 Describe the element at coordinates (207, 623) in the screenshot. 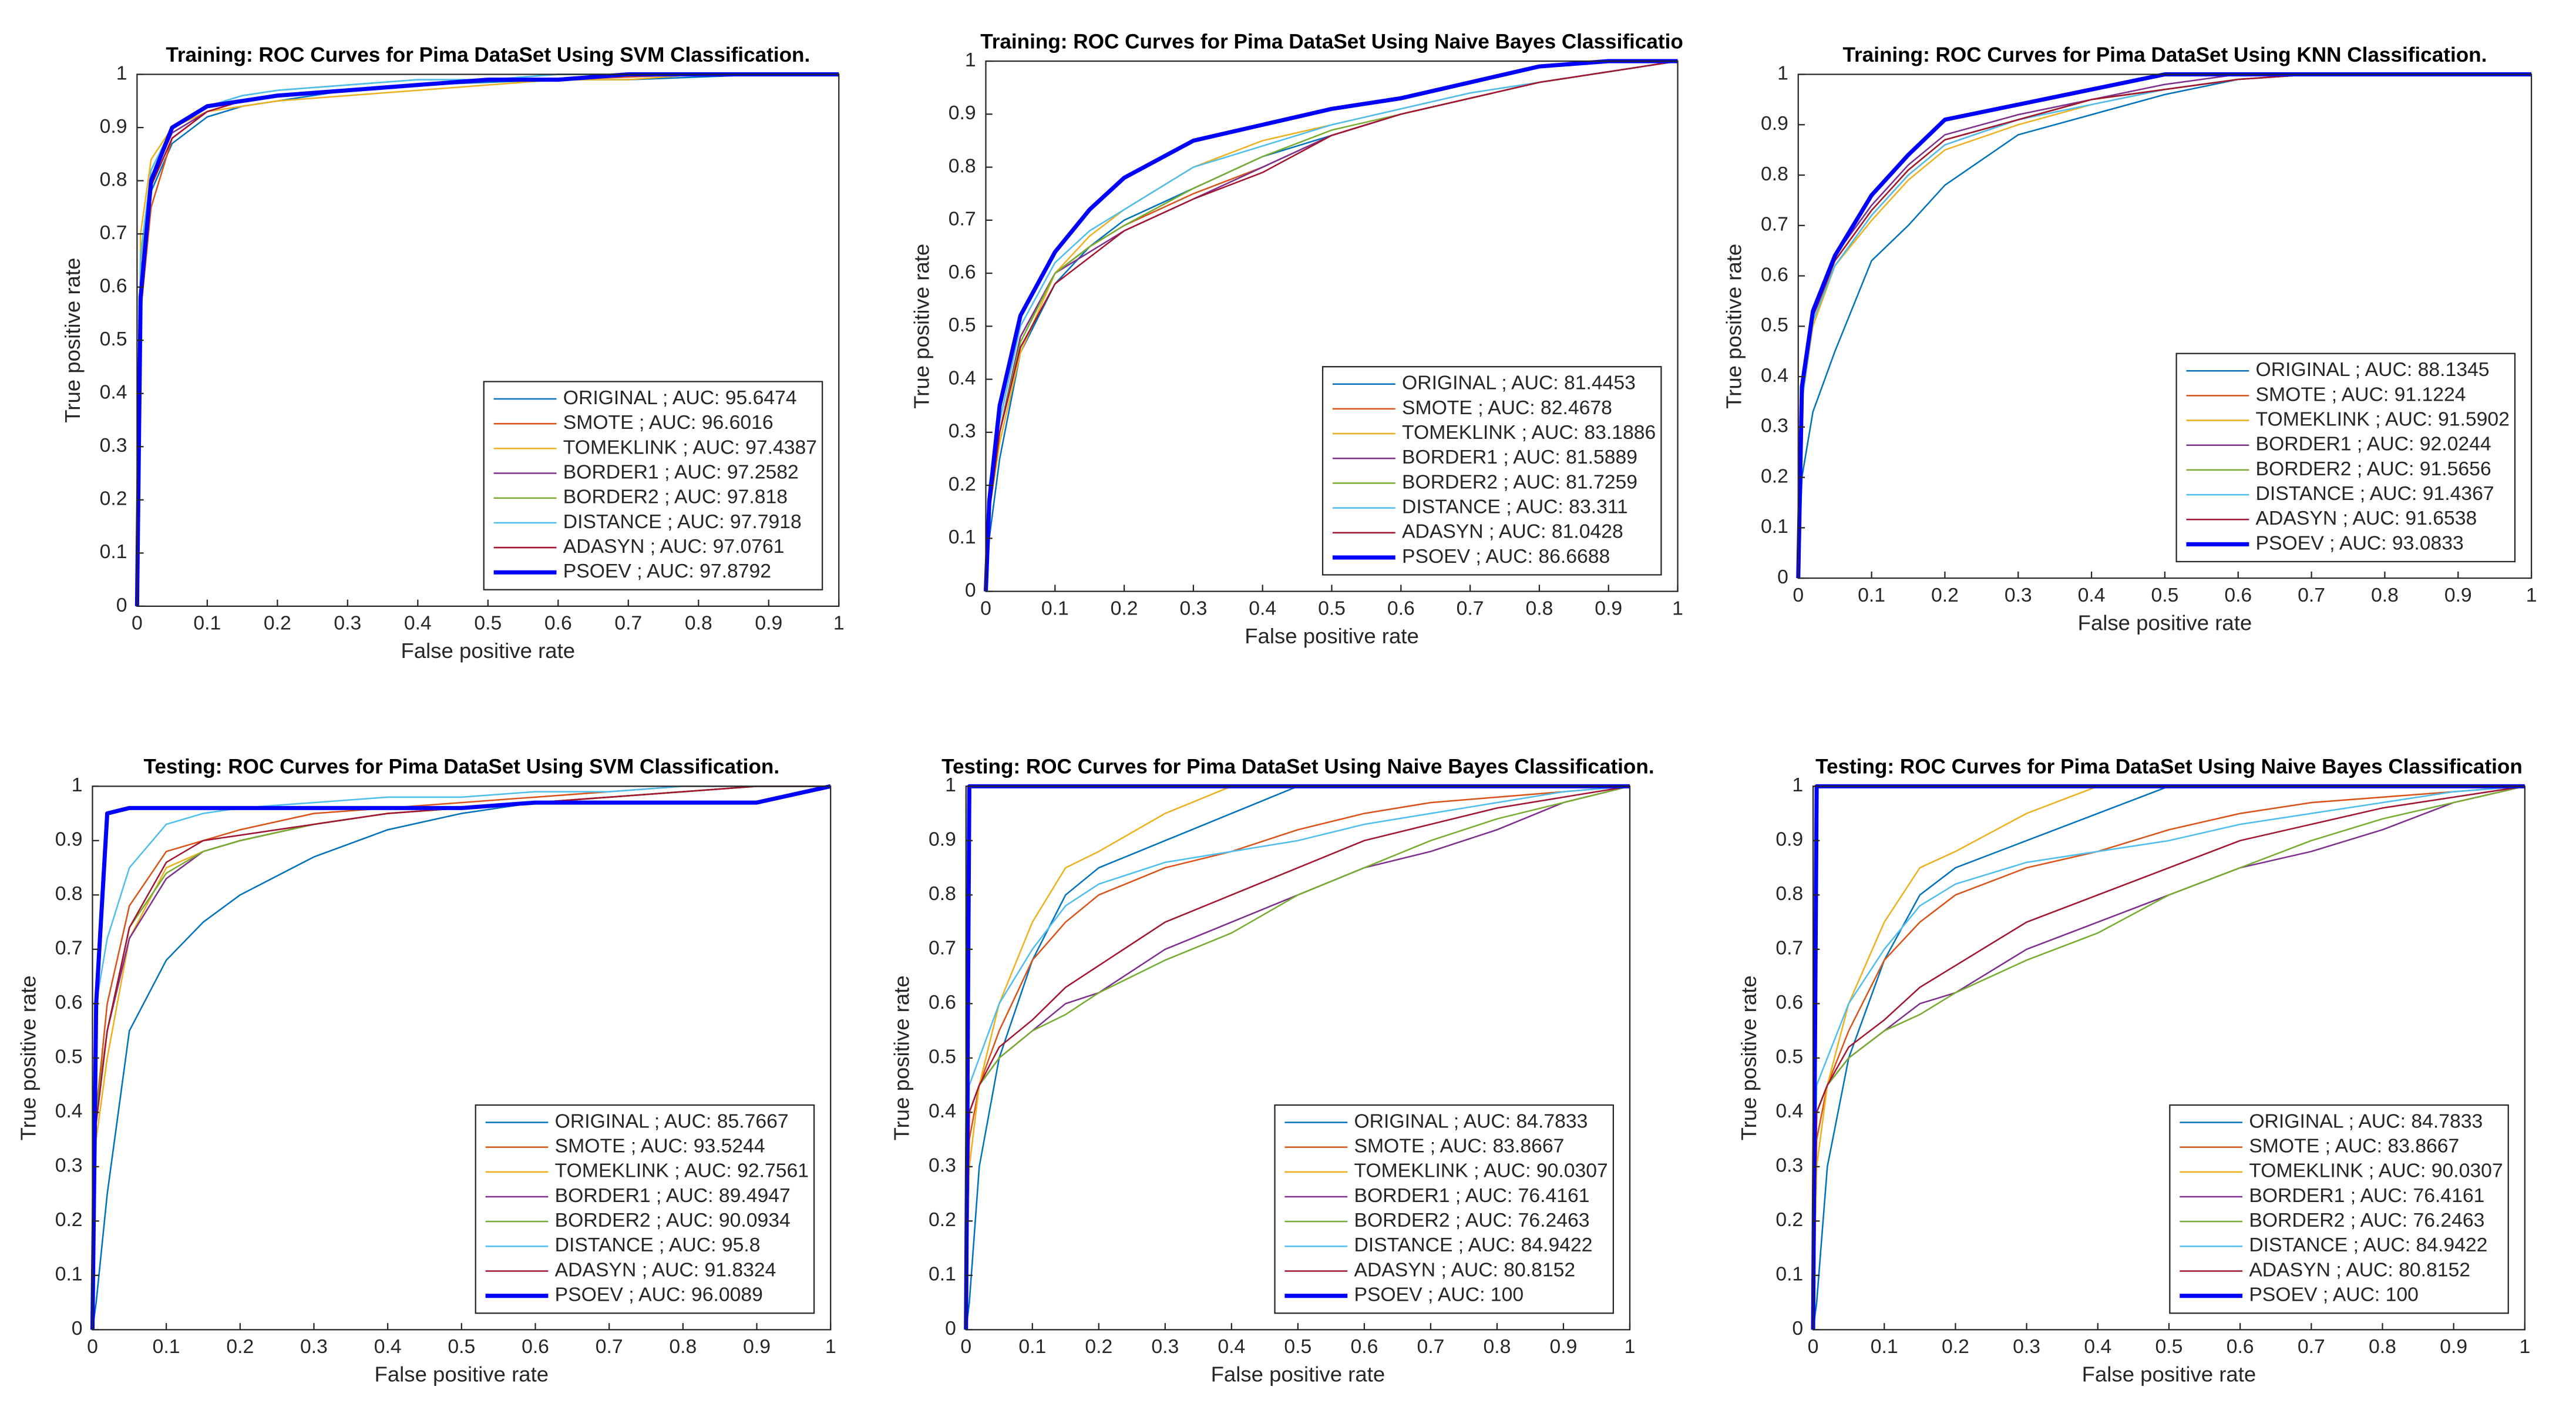

I see `x-tick-label: 0.1` at that location.